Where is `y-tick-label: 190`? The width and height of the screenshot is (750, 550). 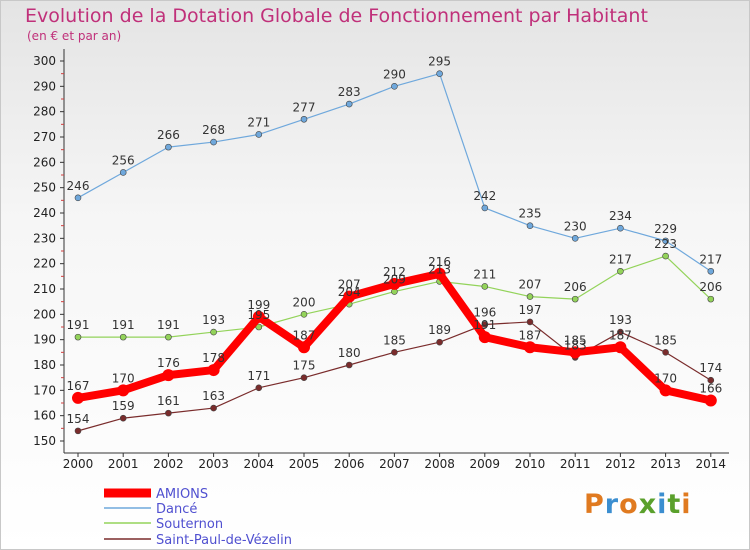
y-tick-label: 190 is located at coordinates (44, 340).